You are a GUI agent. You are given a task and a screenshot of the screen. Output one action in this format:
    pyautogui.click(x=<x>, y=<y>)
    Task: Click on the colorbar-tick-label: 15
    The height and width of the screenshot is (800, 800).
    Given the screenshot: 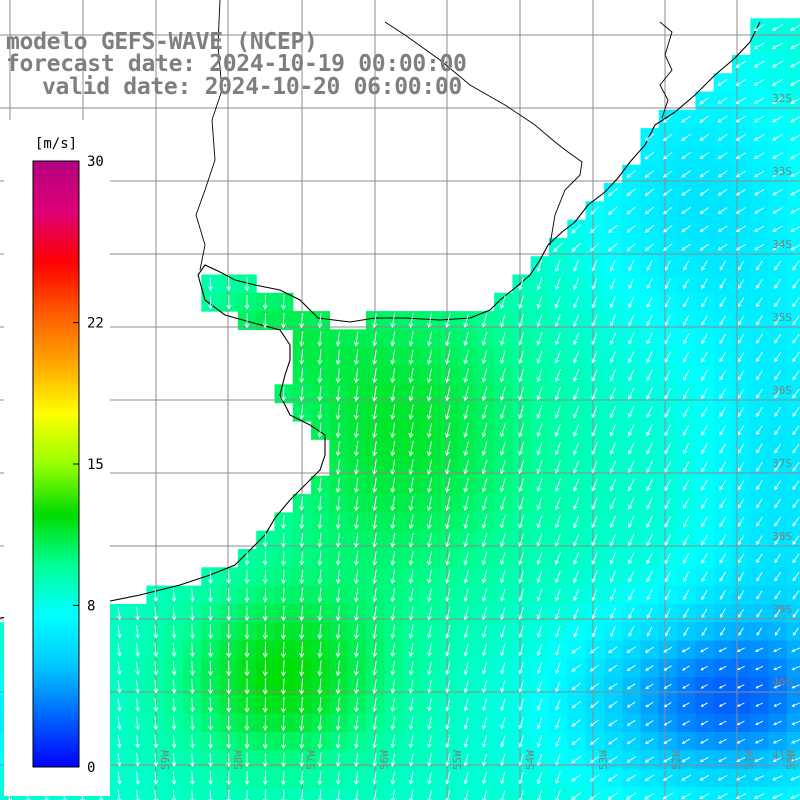 What is the action you would take?
    pyautogui.click(x=95, y=465)
    